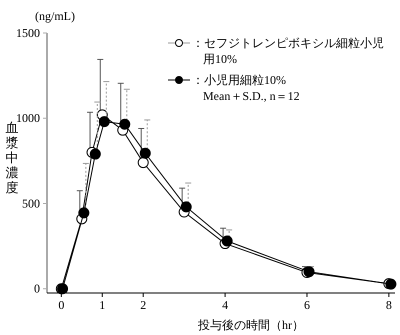 The image size is (400, 335). What do you see at coordinates (31, 203) in the screenshot?
I see `y-tick-label: 500` at bounding box center [31, 203].